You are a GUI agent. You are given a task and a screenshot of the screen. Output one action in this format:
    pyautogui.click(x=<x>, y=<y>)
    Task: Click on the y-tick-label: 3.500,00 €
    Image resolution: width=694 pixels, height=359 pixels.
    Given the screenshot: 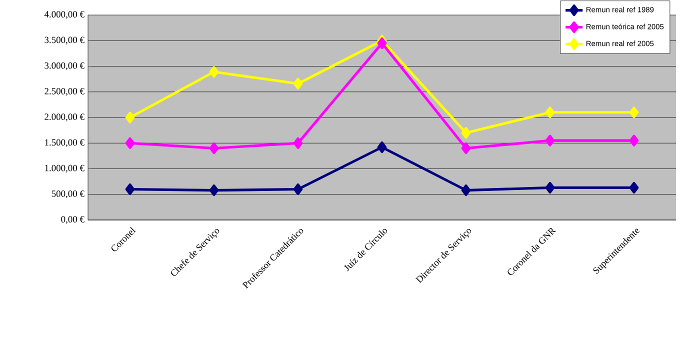 What is the action you would take?
    pyautogui.click(x=64, y=40)
    